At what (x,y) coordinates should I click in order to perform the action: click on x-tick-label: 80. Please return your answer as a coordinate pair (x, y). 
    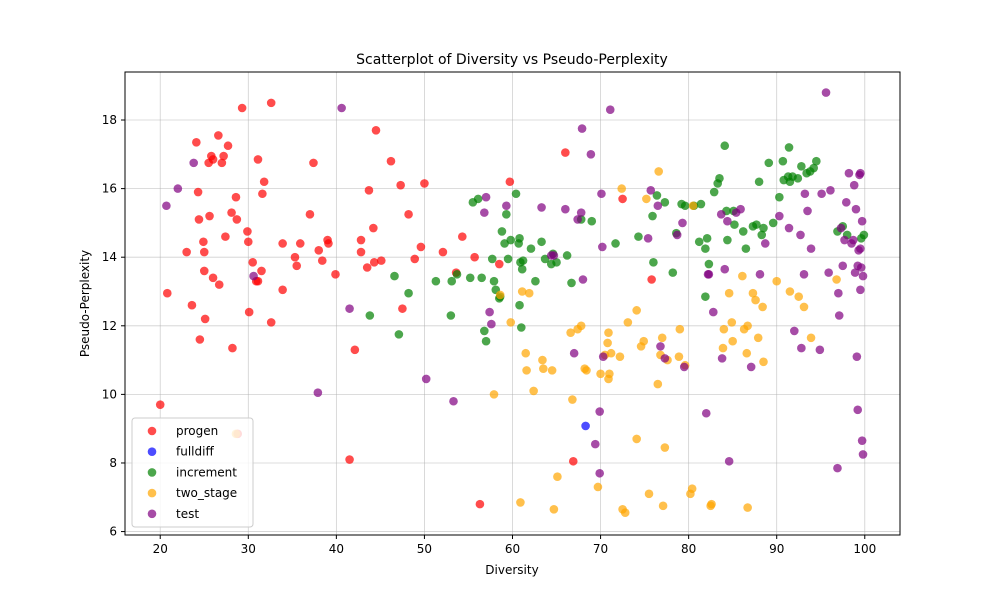
    Looking at the image, I should click on (688, 549).